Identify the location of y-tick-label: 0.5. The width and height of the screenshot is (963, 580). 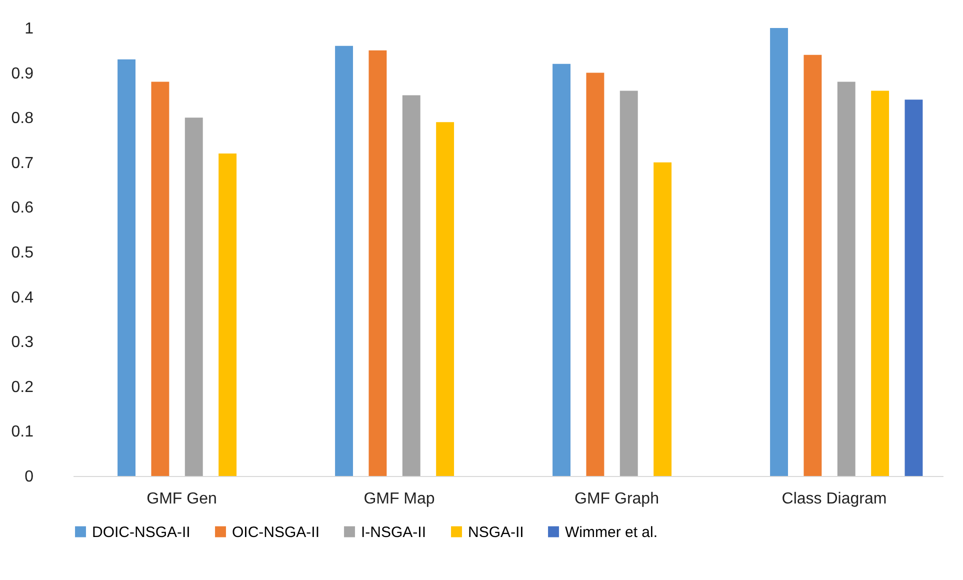
(22, 253).